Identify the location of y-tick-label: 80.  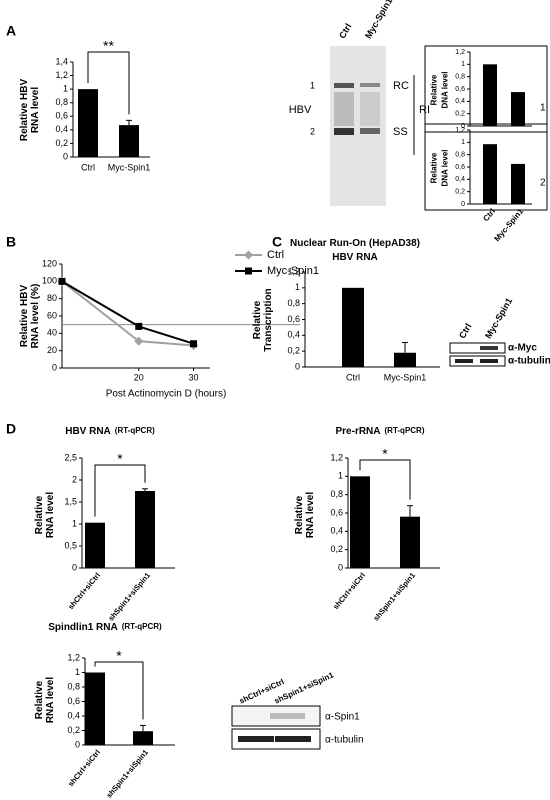
(52, 298).